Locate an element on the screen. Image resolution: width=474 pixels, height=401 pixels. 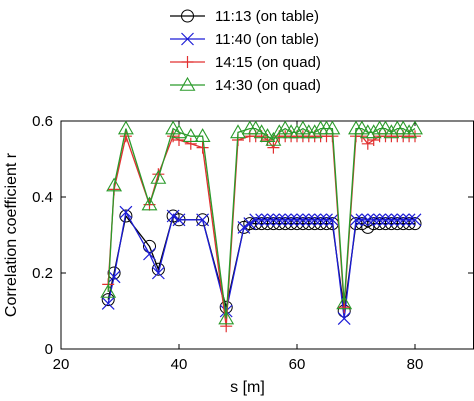
x-axis-label: s [m] is located at coordinates (247, 387).